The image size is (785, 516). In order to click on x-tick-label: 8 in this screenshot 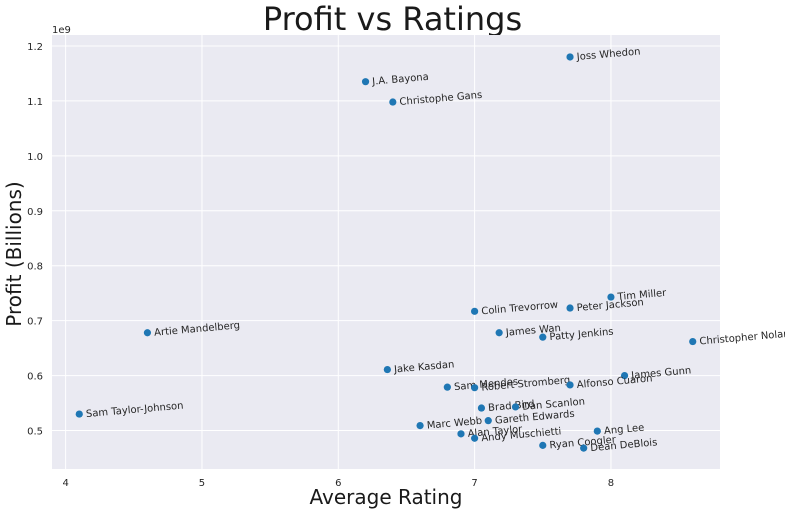, I will do `click(611, 483)`.